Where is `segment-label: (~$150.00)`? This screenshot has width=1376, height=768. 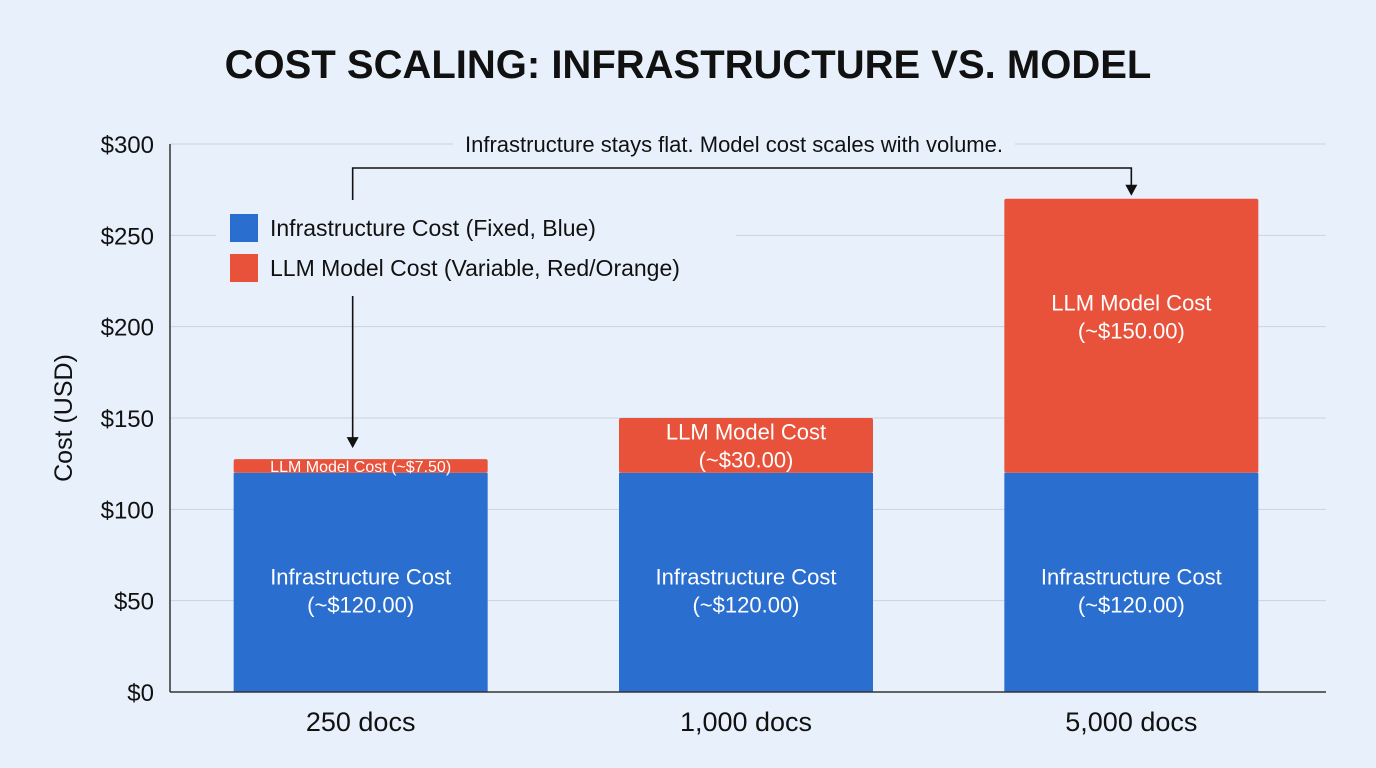 segment-label: (~$150.00) is located at coordinates (1131, 331).